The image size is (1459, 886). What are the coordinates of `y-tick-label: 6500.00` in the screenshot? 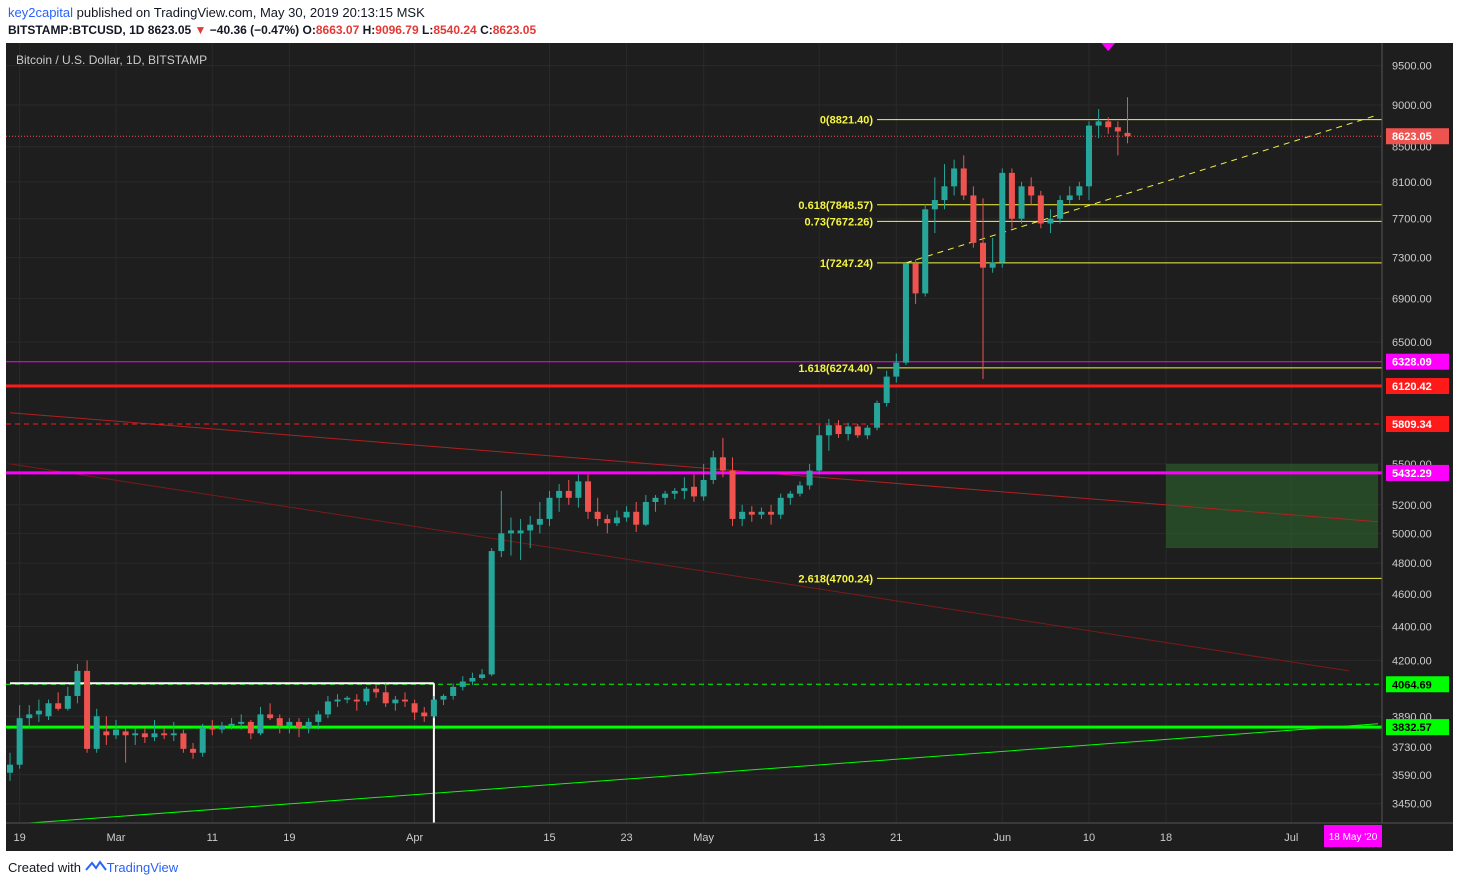 It's located at (1412, 343).